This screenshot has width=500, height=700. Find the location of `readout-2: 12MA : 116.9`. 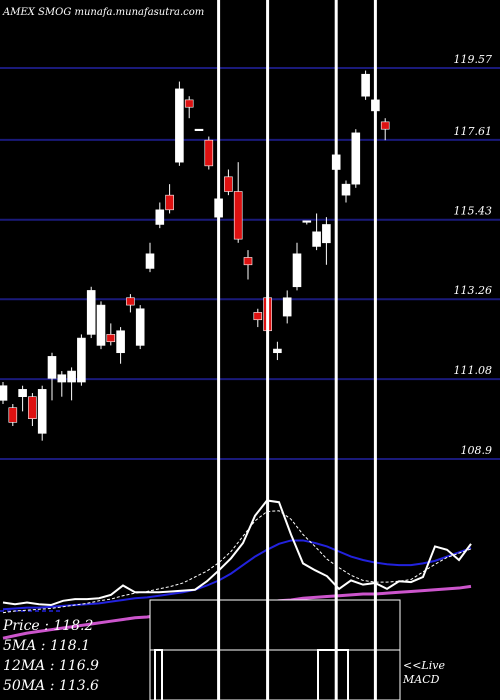

readout-2: 12MA : 116.9 is located at coordinates (51, 666).